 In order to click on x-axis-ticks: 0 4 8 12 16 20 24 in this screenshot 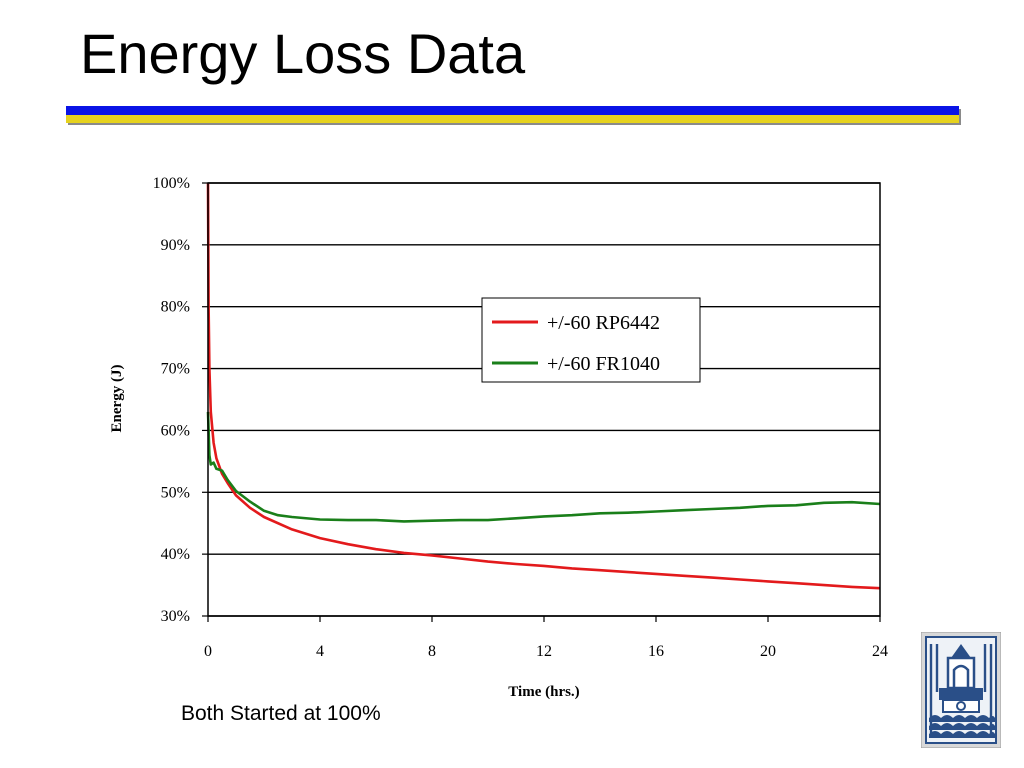, I will do `click(546, 638)`.